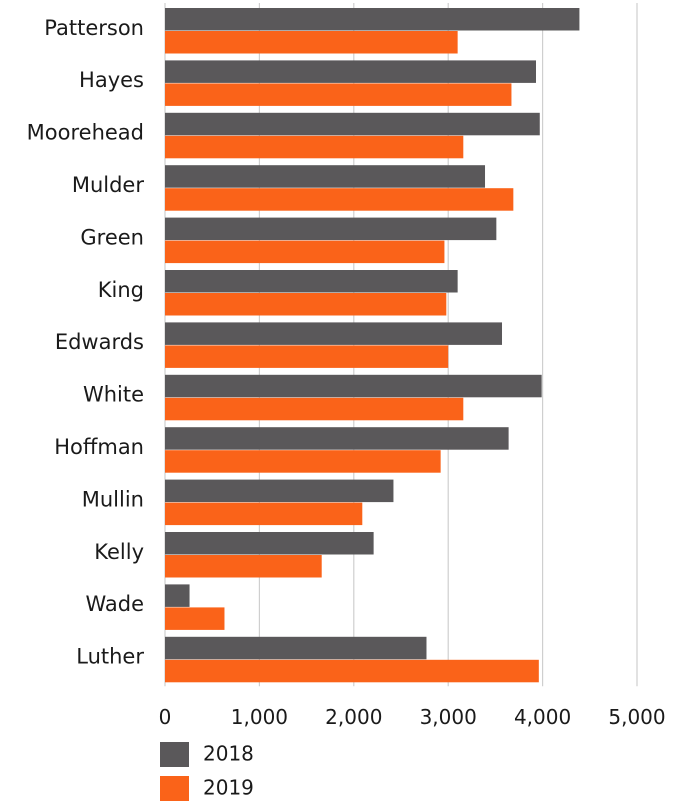 This screenshot has height=801, width=682. I want to click on bar-patterson-2019, so click(311, 42).